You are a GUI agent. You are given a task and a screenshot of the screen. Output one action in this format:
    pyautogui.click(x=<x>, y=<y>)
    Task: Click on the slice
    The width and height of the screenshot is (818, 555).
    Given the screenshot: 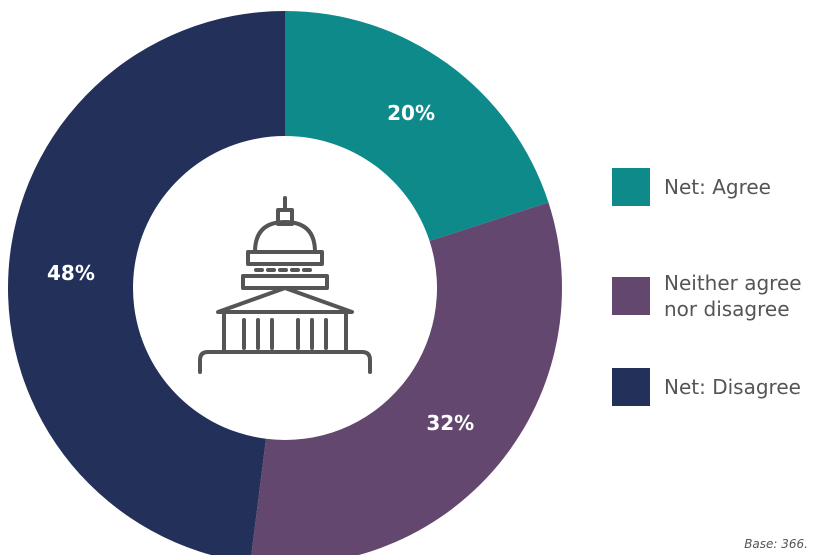 What is the action you would take?
    pyautogui.click(x=417, y=126)
    